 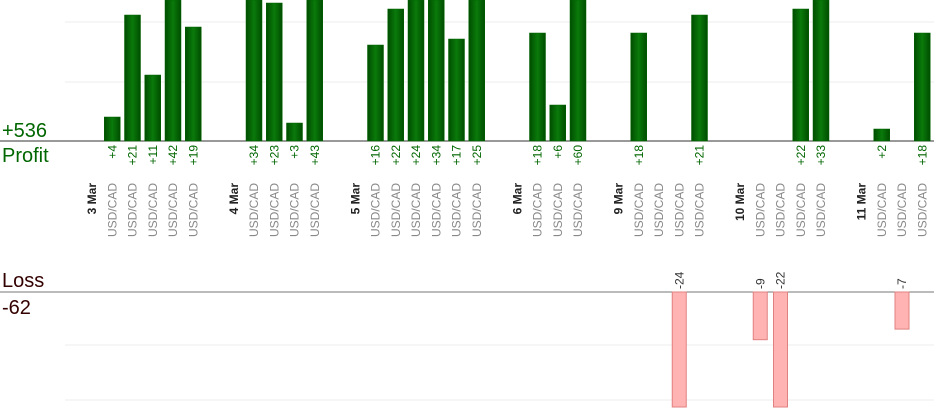 I want to click on value-label: +19, so click(x=193, y=155).